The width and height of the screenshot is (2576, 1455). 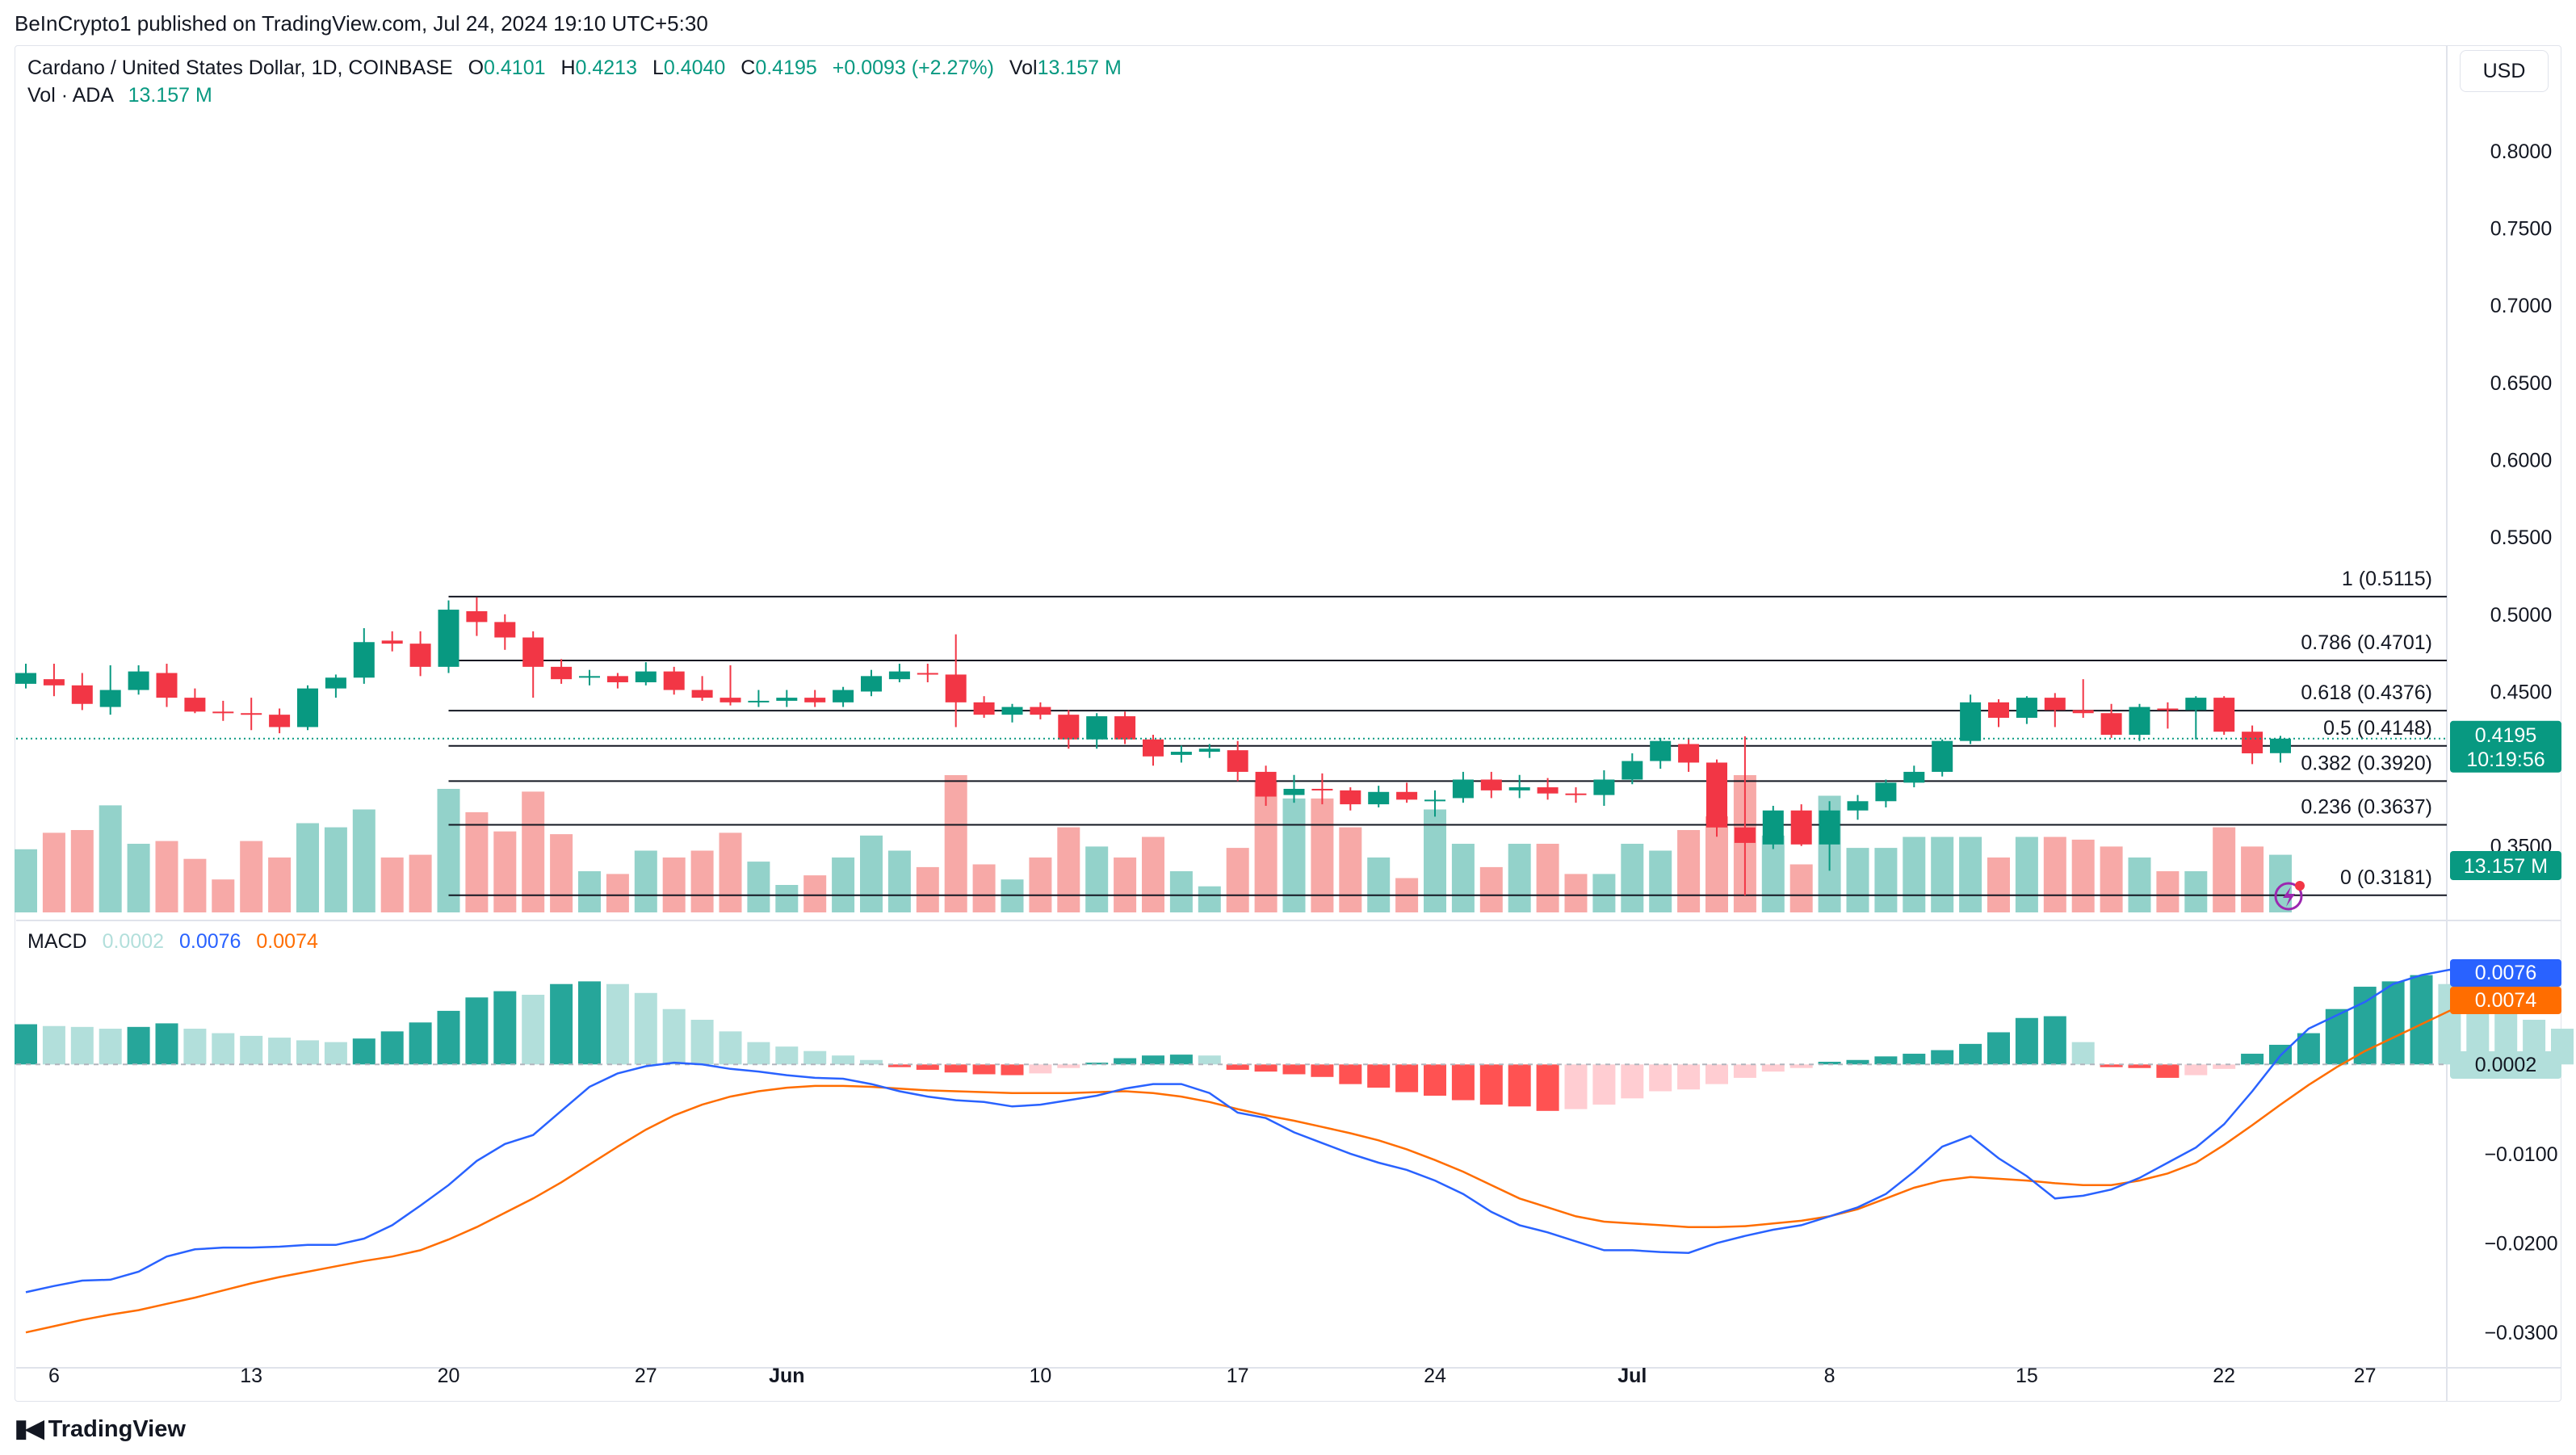 What do you see at coordinates (57, 942) in the screenshot?
I see `macd-label: MACD` at bounding box center [57, 942].